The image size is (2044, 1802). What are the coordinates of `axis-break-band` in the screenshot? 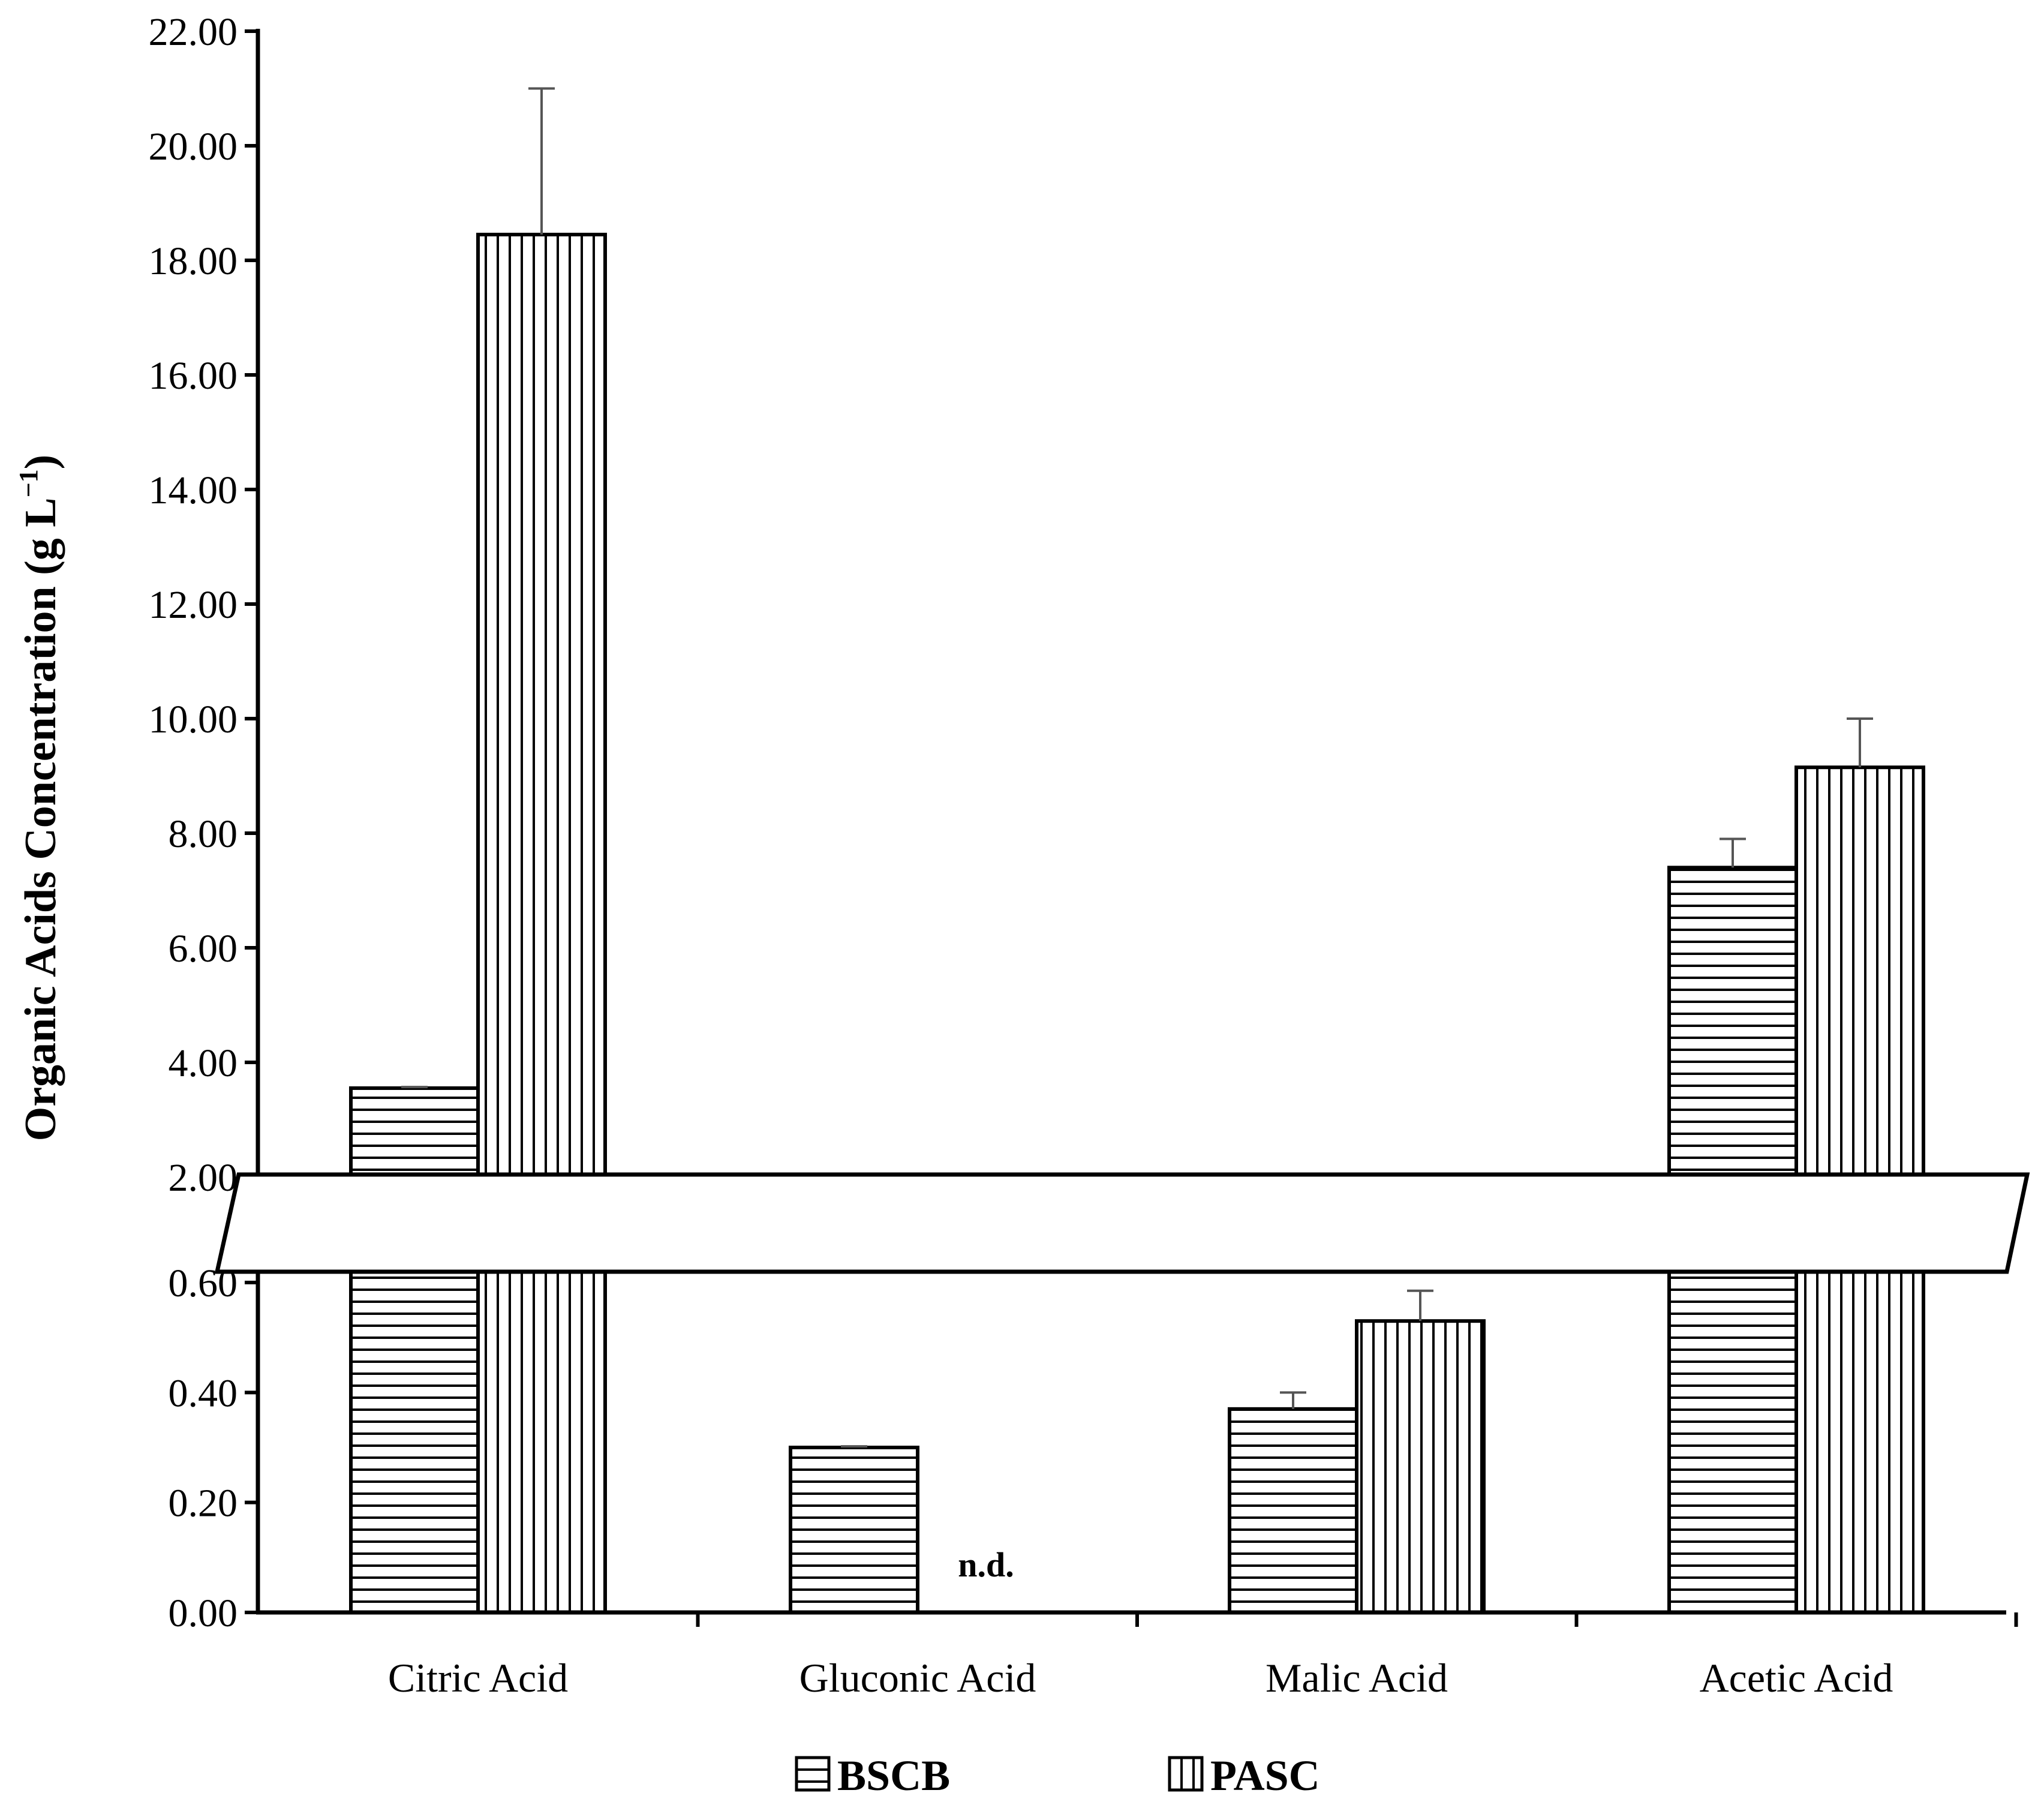 It's located at (1122, 1223).